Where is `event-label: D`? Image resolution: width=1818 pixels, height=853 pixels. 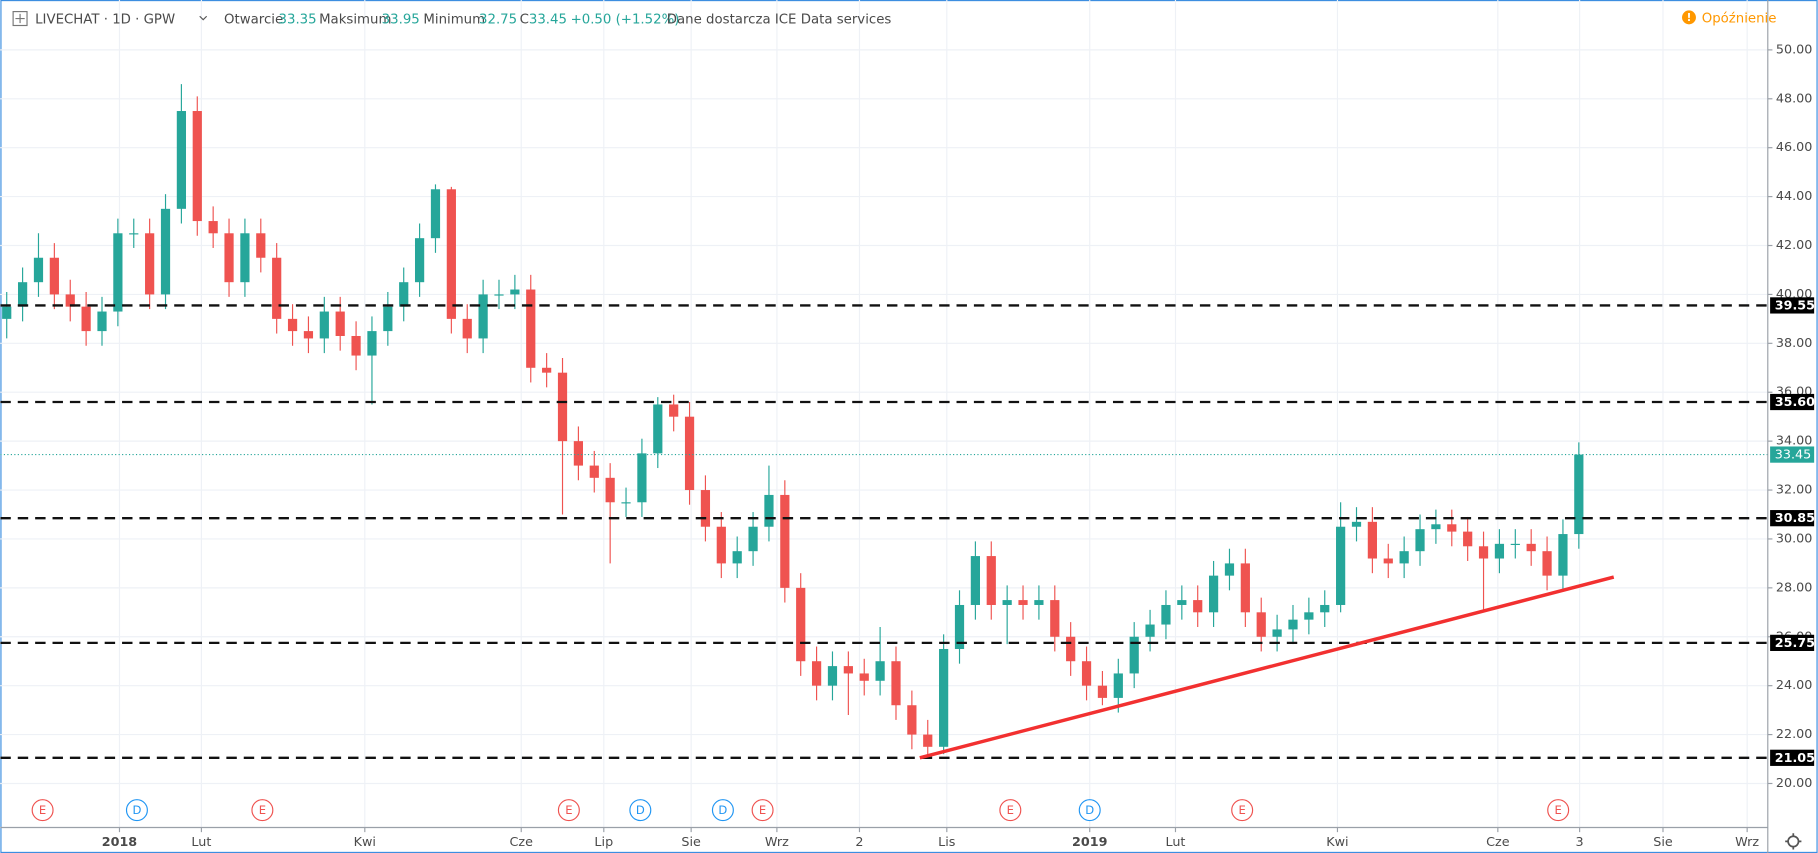 event-label: D is located at coordinates (136, 810).